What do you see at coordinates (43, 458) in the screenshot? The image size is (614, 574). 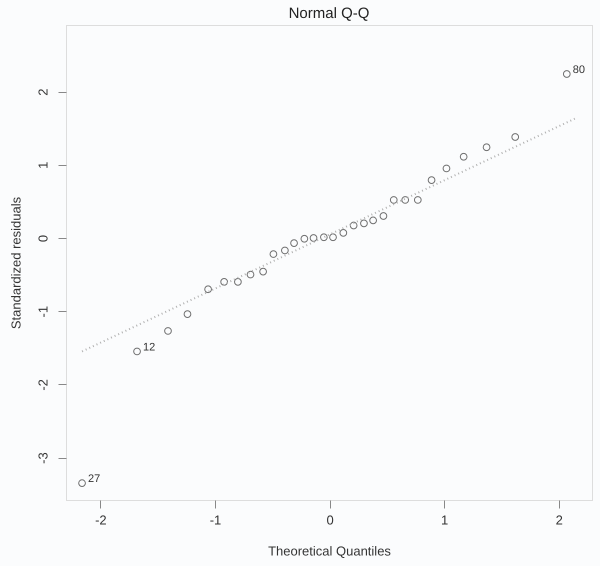 I see `y-tick-label: -3` at bounding box center [43, 458].